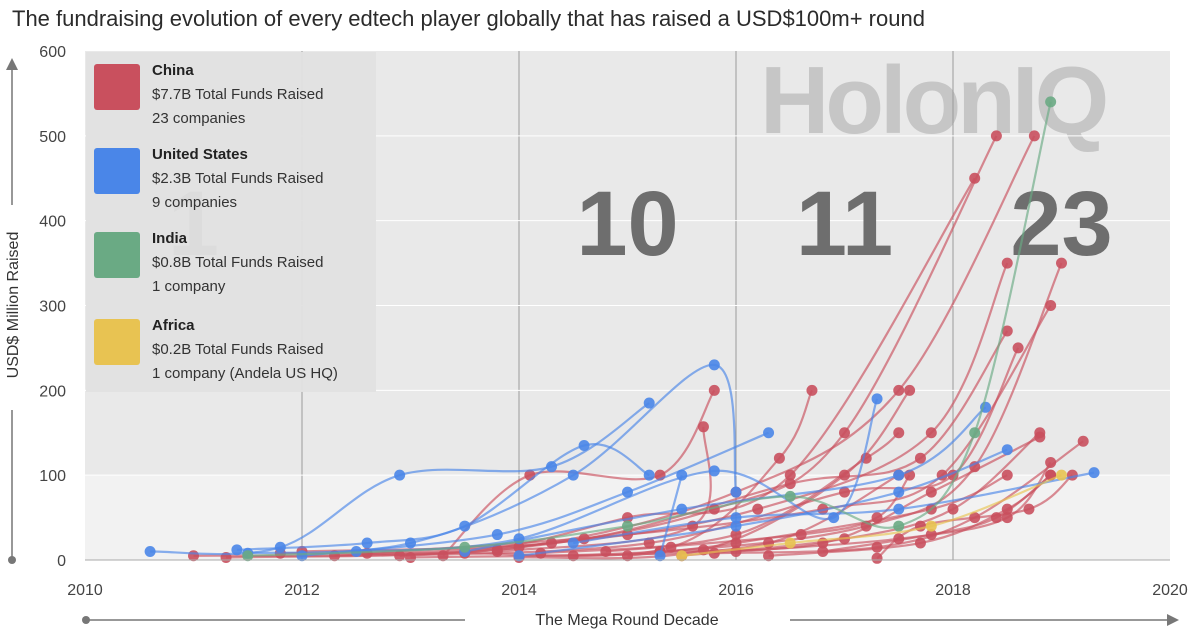 This screenshot has width=1200, height=639. What do you see at coordinates (52, 391) in the screenshot?
I see `y-tick-label: 200` at bounding box center [52, 391].